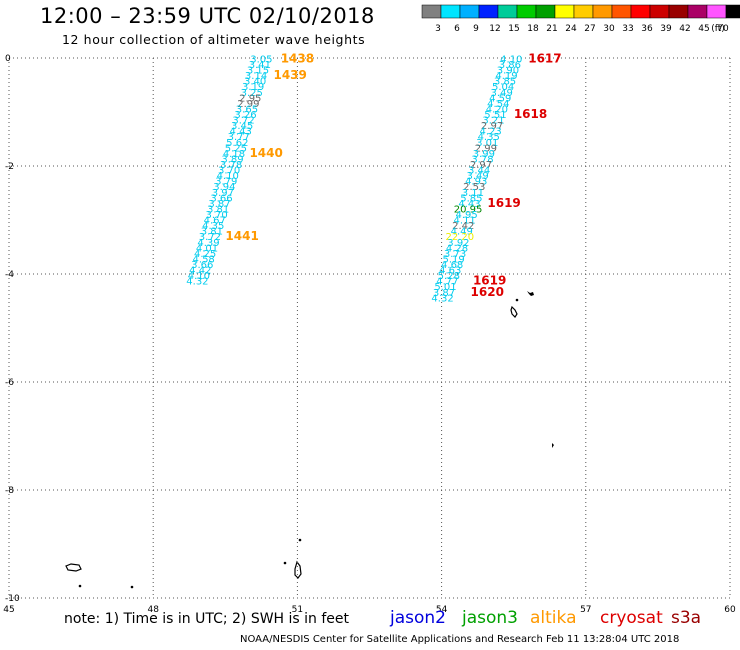 This screenshot has width=740, height=650. I want to click on color-scale-label: 42, so click(684, 29).